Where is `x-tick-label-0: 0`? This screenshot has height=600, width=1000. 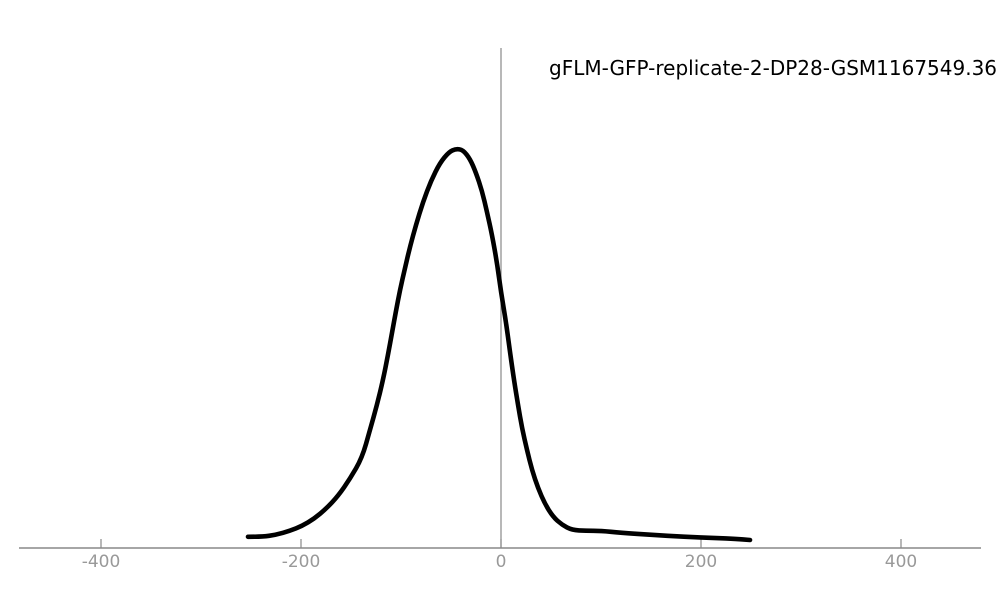 x-tick-label-0: 0 is located at coordinates (501, 562).